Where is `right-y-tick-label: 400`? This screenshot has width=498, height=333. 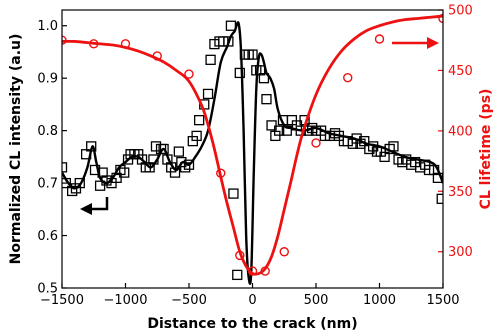
right-y-tick-label: 400 is located at coordinates (460, 131).